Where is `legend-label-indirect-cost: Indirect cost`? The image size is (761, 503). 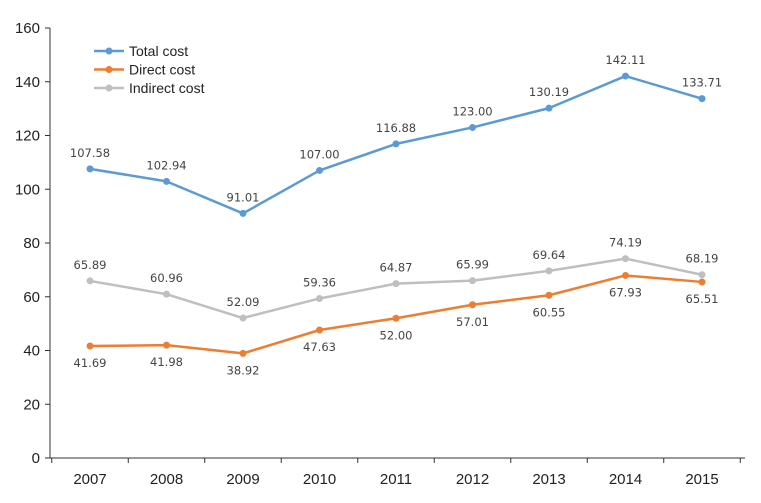 legend-label-indirect-cost: Indirect cost is located at coordinates (167, 88).